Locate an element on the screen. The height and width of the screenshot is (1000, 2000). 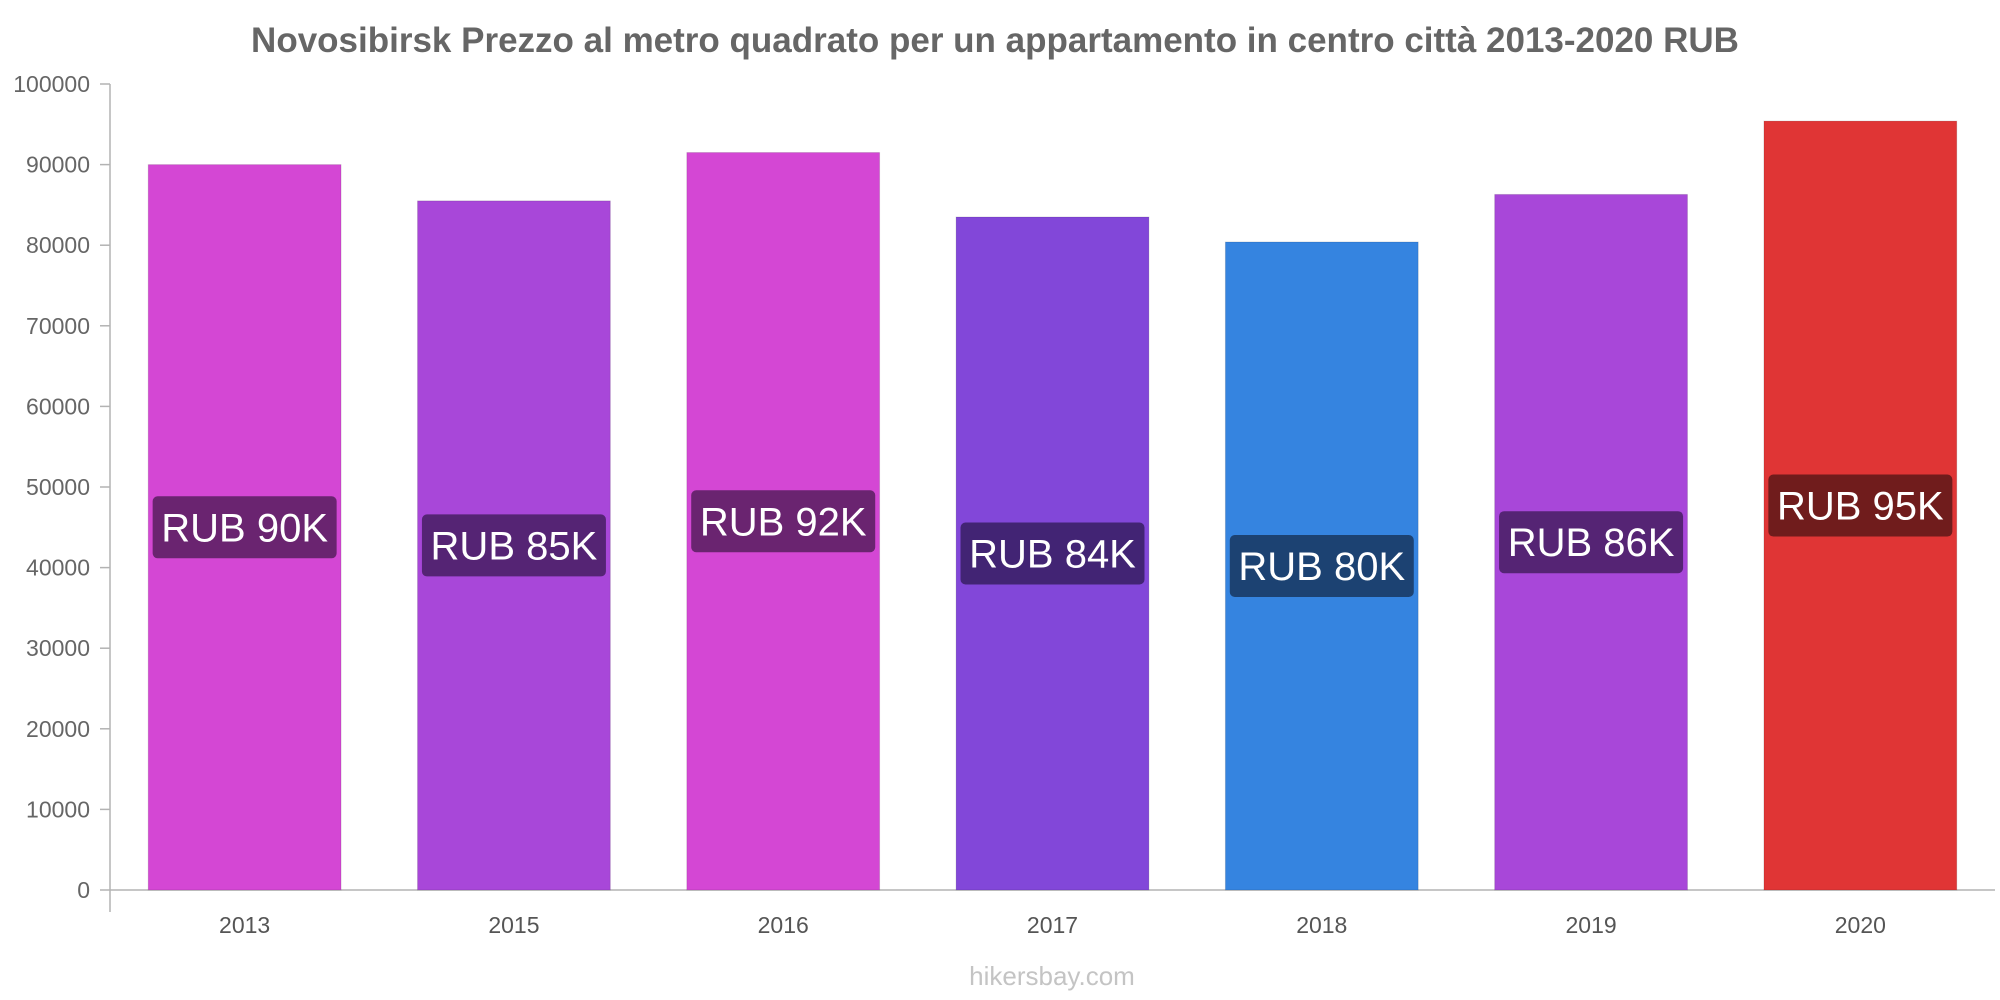
value-label: RUB 92K is located at coordinates (783, 522).